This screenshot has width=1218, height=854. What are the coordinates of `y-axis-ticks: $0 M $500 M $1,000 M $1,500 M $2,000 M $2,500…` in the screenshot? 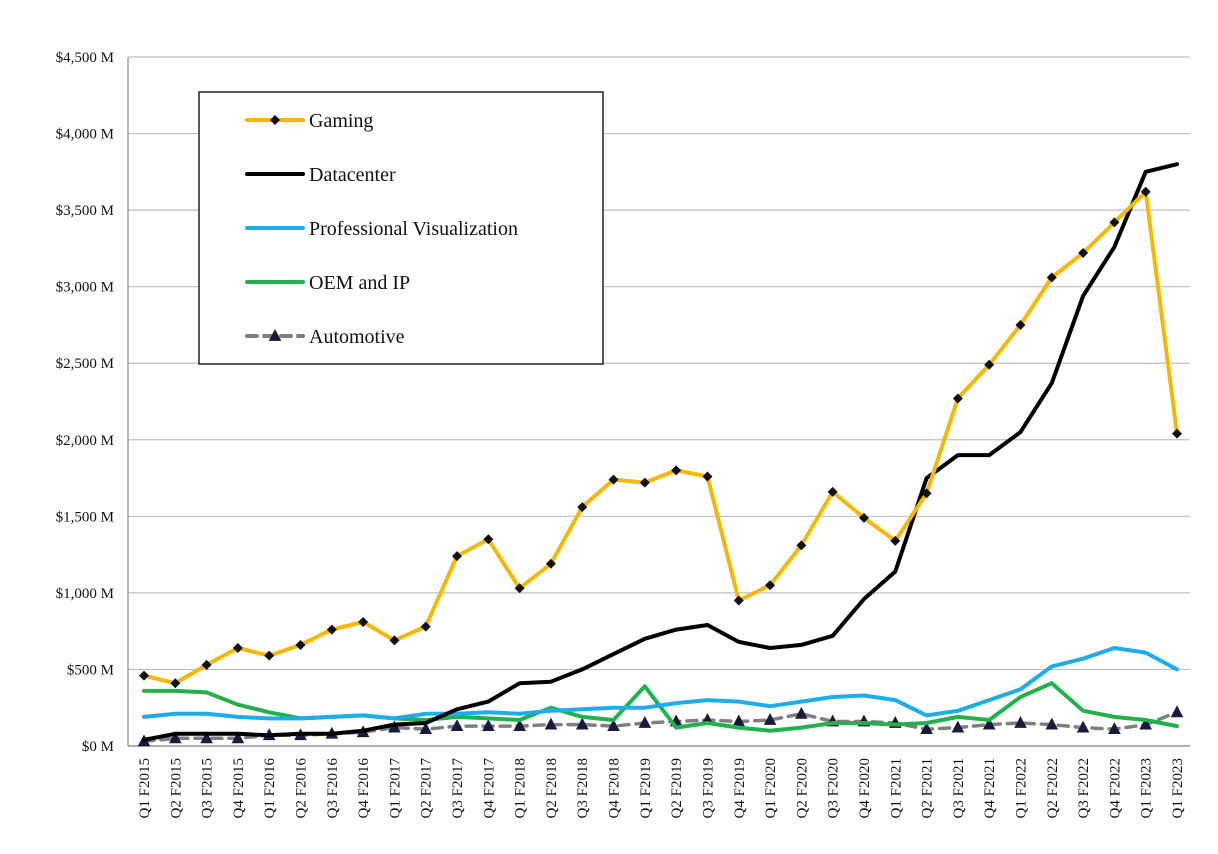 It's located at (85, 402).